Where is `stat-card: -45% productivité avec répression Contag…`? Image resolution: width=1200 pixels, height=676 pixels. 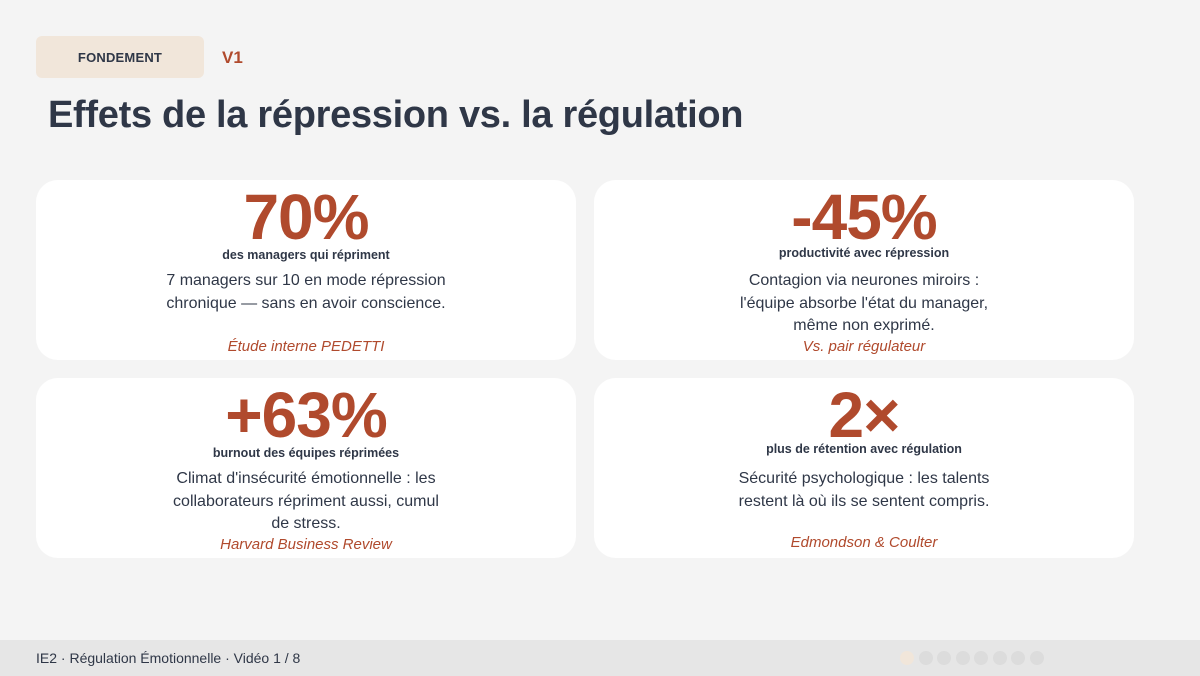
stat-card: -45% productivité avec répression Contag… is located at coordinates (864, 270).